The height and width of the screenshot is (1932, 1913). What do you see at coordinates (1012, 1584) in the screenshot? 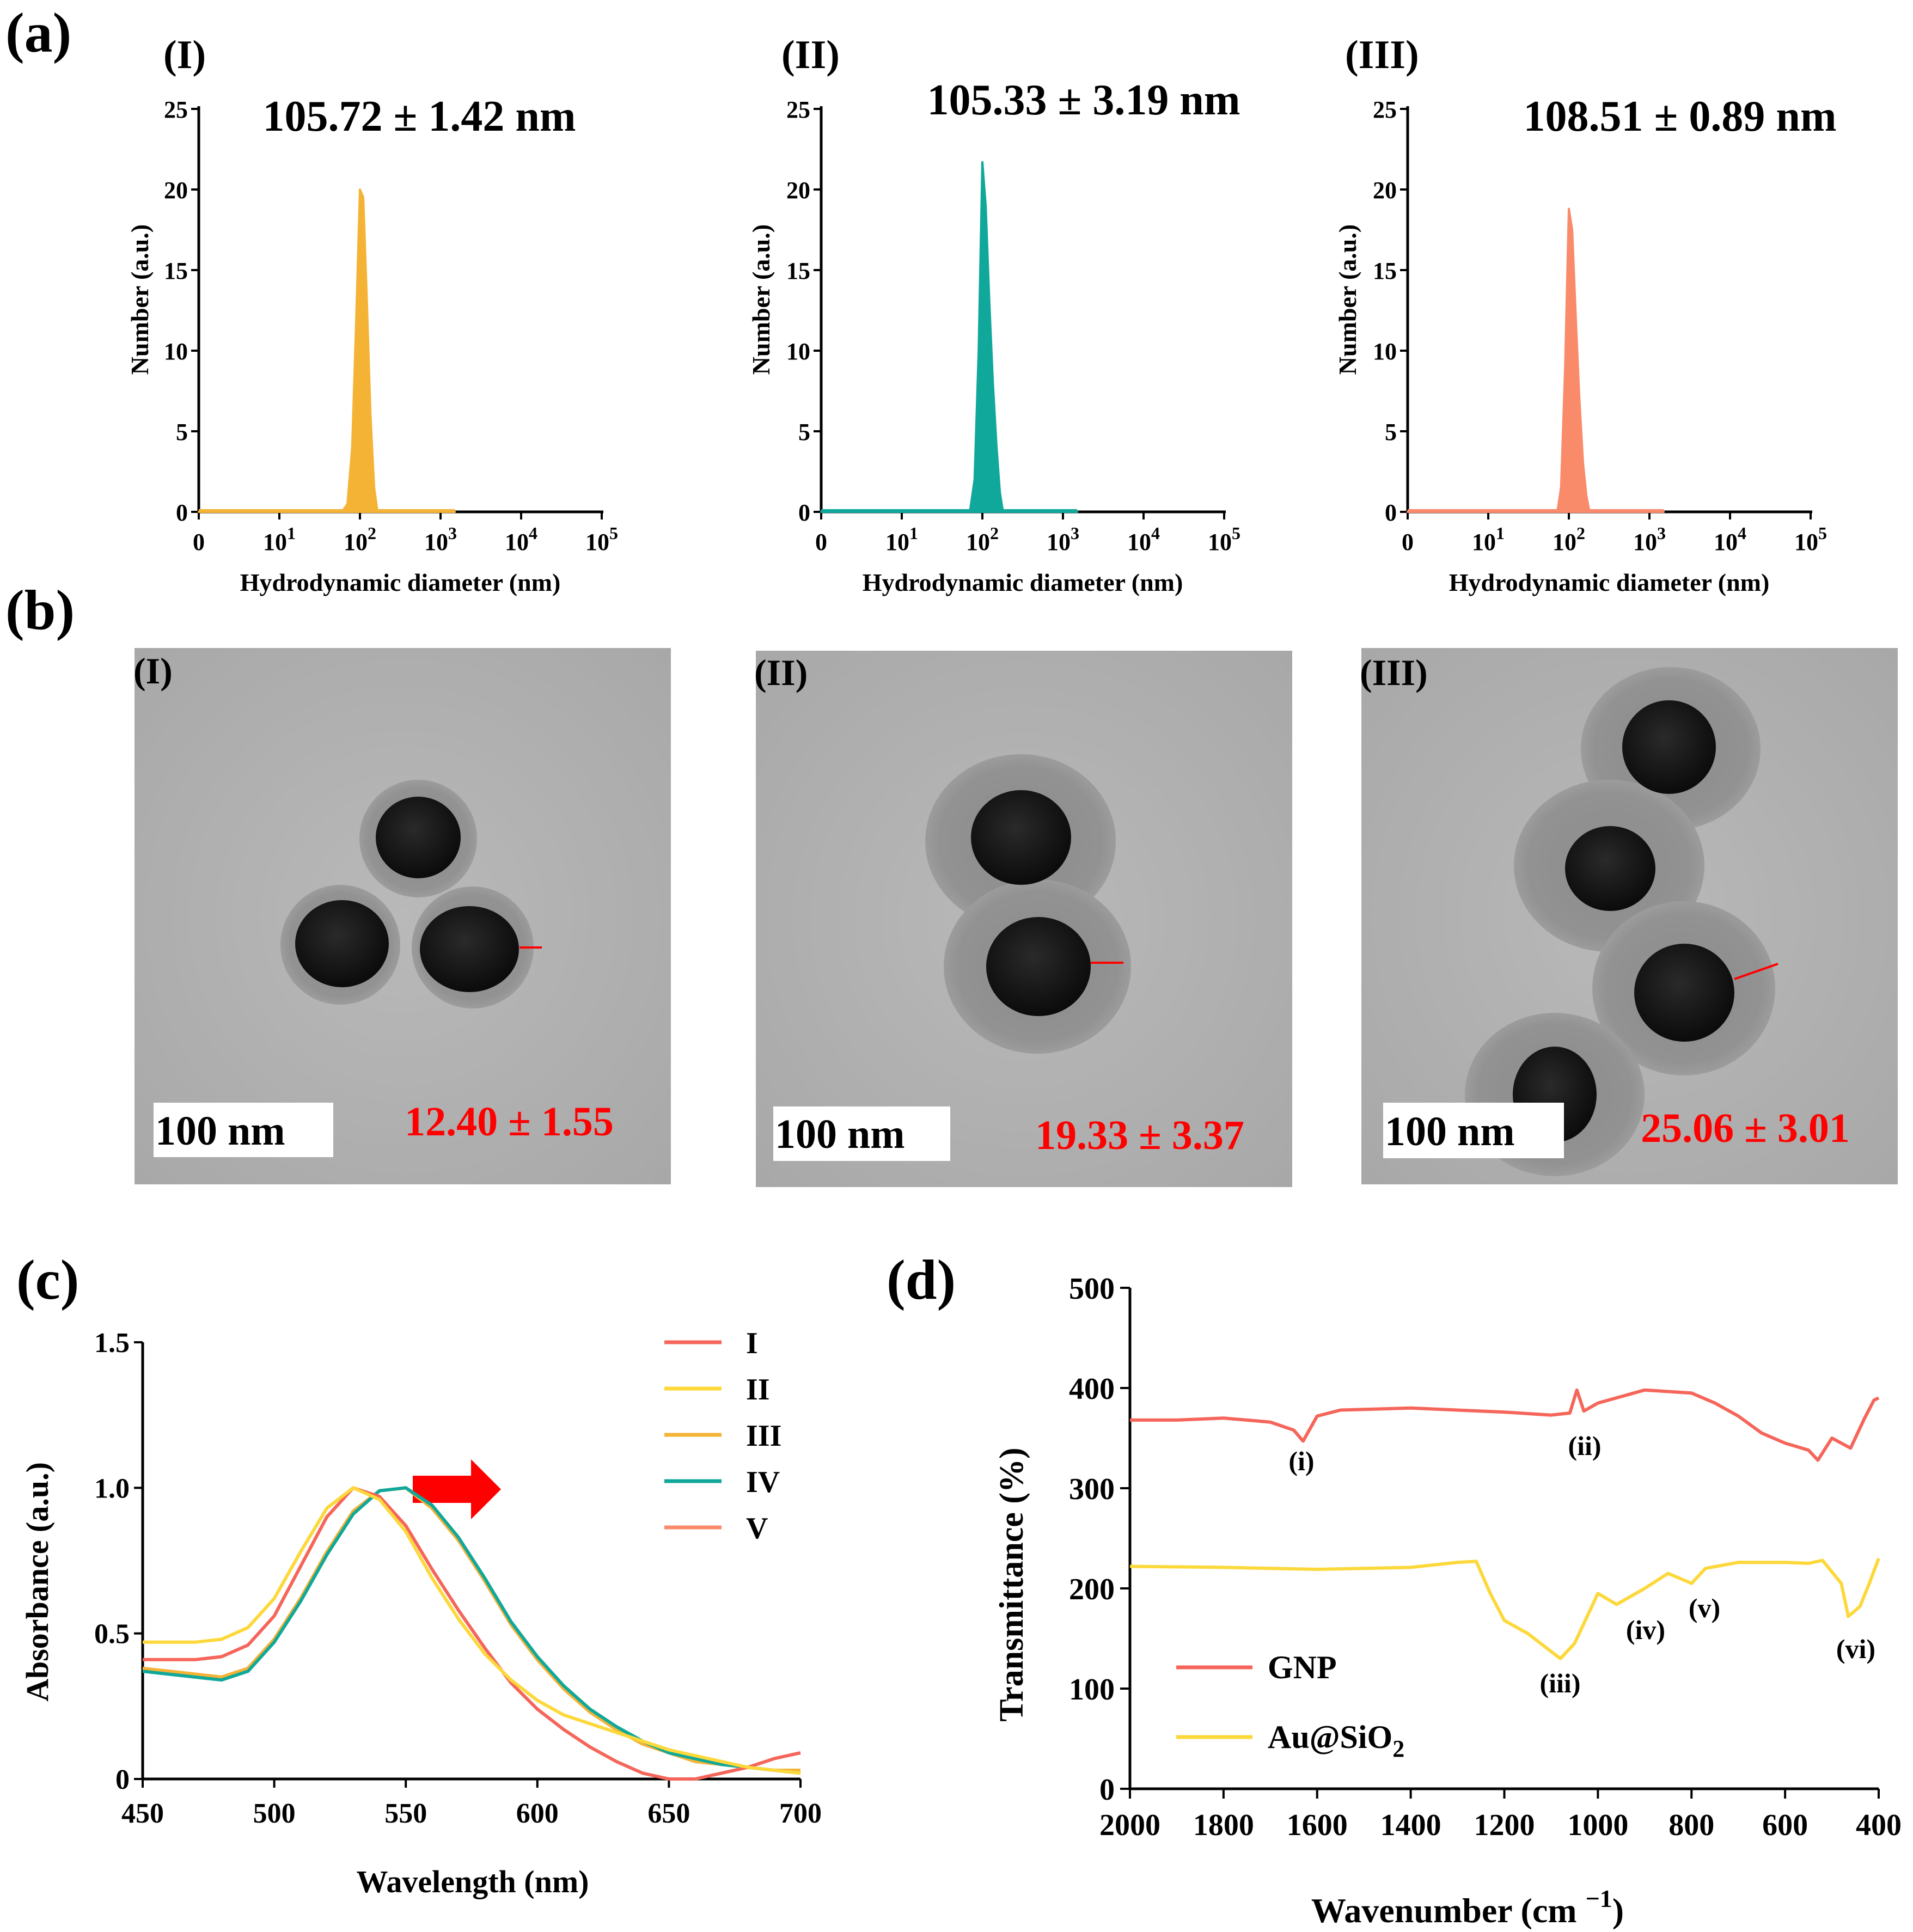
I see `ftir-y-axis-title: Transmittance (%)` at bounding box center [1012, 1584].